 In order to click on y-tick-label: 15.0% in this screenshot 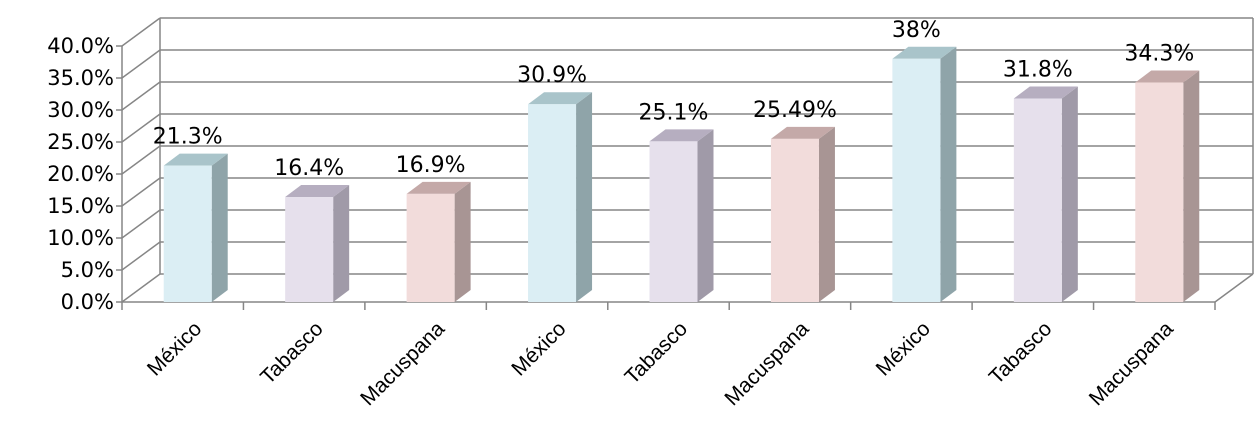, I will do `click(80, 206)`.